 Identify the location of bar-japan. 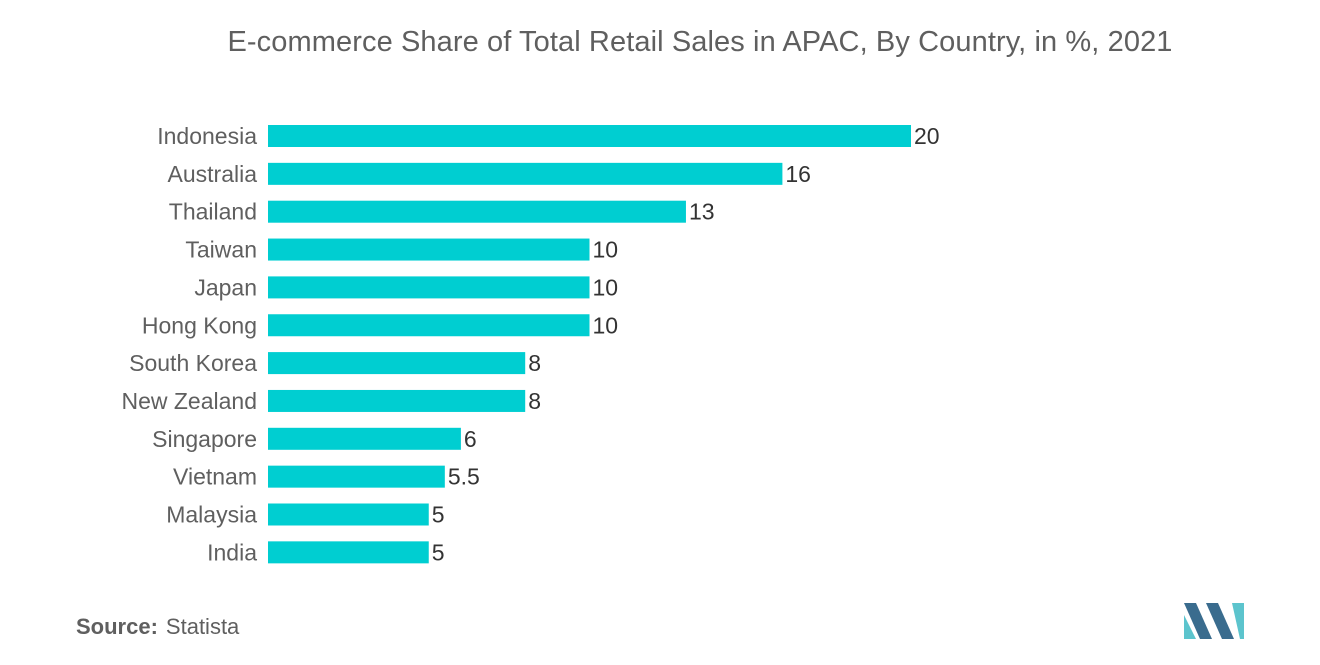
(429, 287).